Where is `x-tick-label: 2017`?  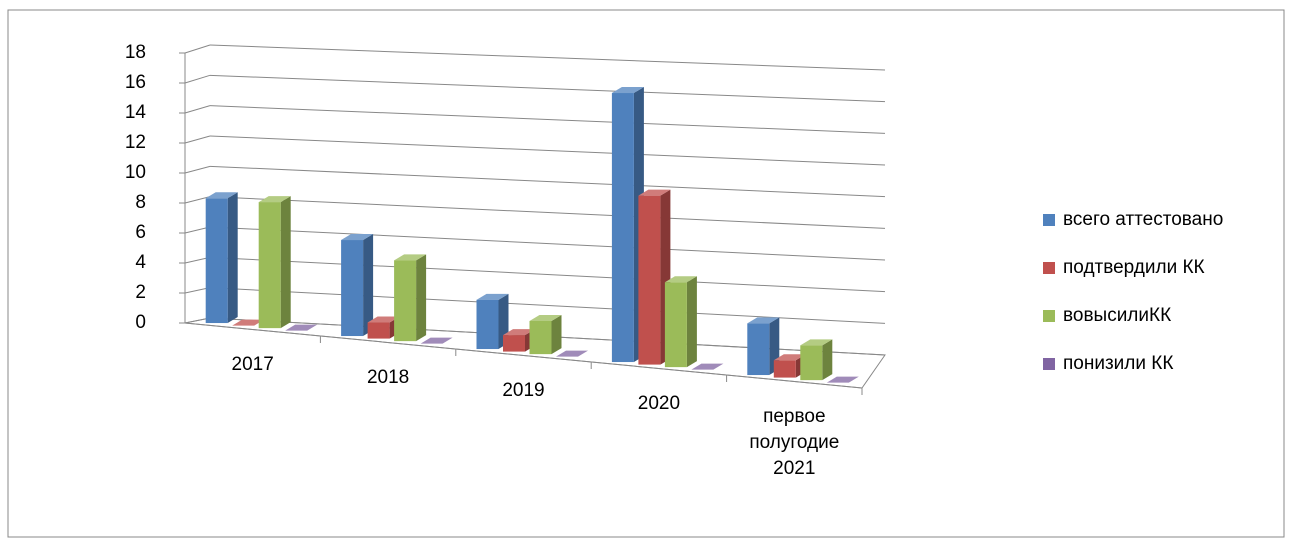 x-tick-label: 2017 is located at coordinates (252, 364).